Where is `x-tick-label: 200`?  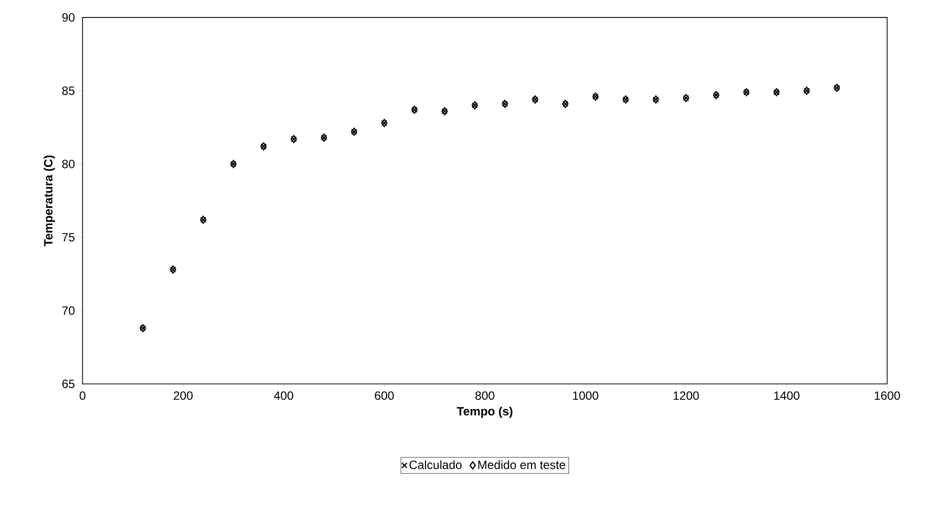 x-tick-label: 200 is located at coordinates (183, 395).